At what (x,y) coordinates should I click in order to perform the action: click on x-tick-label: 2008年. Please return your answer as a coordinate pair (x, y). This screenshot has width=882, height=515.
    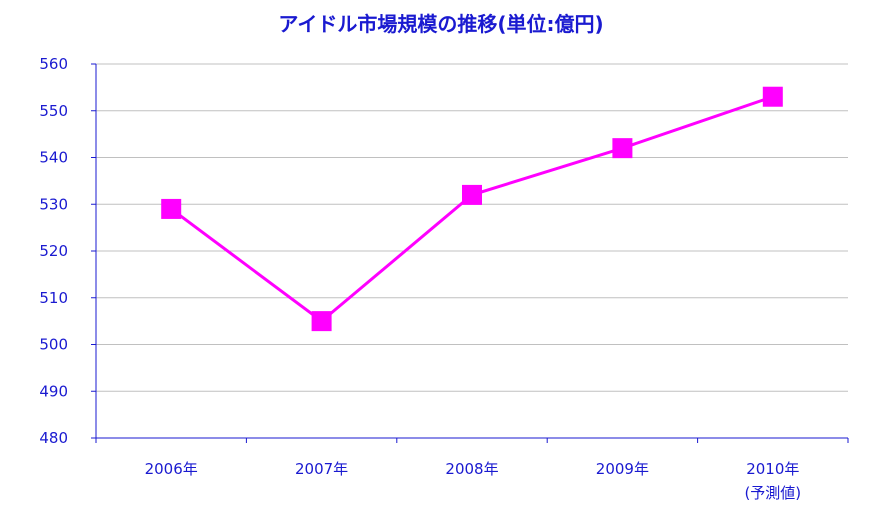
    Looking at the image, I should click on (471, 469).